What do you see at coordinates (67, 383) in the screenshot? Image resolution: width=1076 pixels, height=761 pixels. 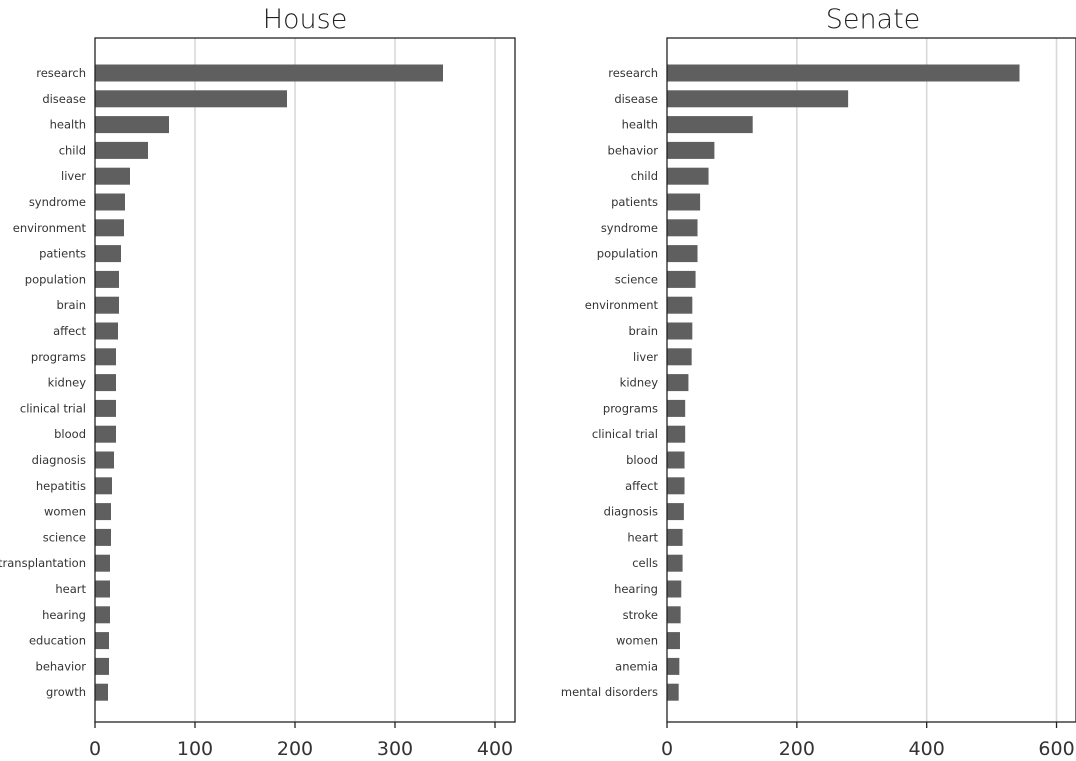 I see `house-category-label-12: kidney` at bounding box center [67, 383].